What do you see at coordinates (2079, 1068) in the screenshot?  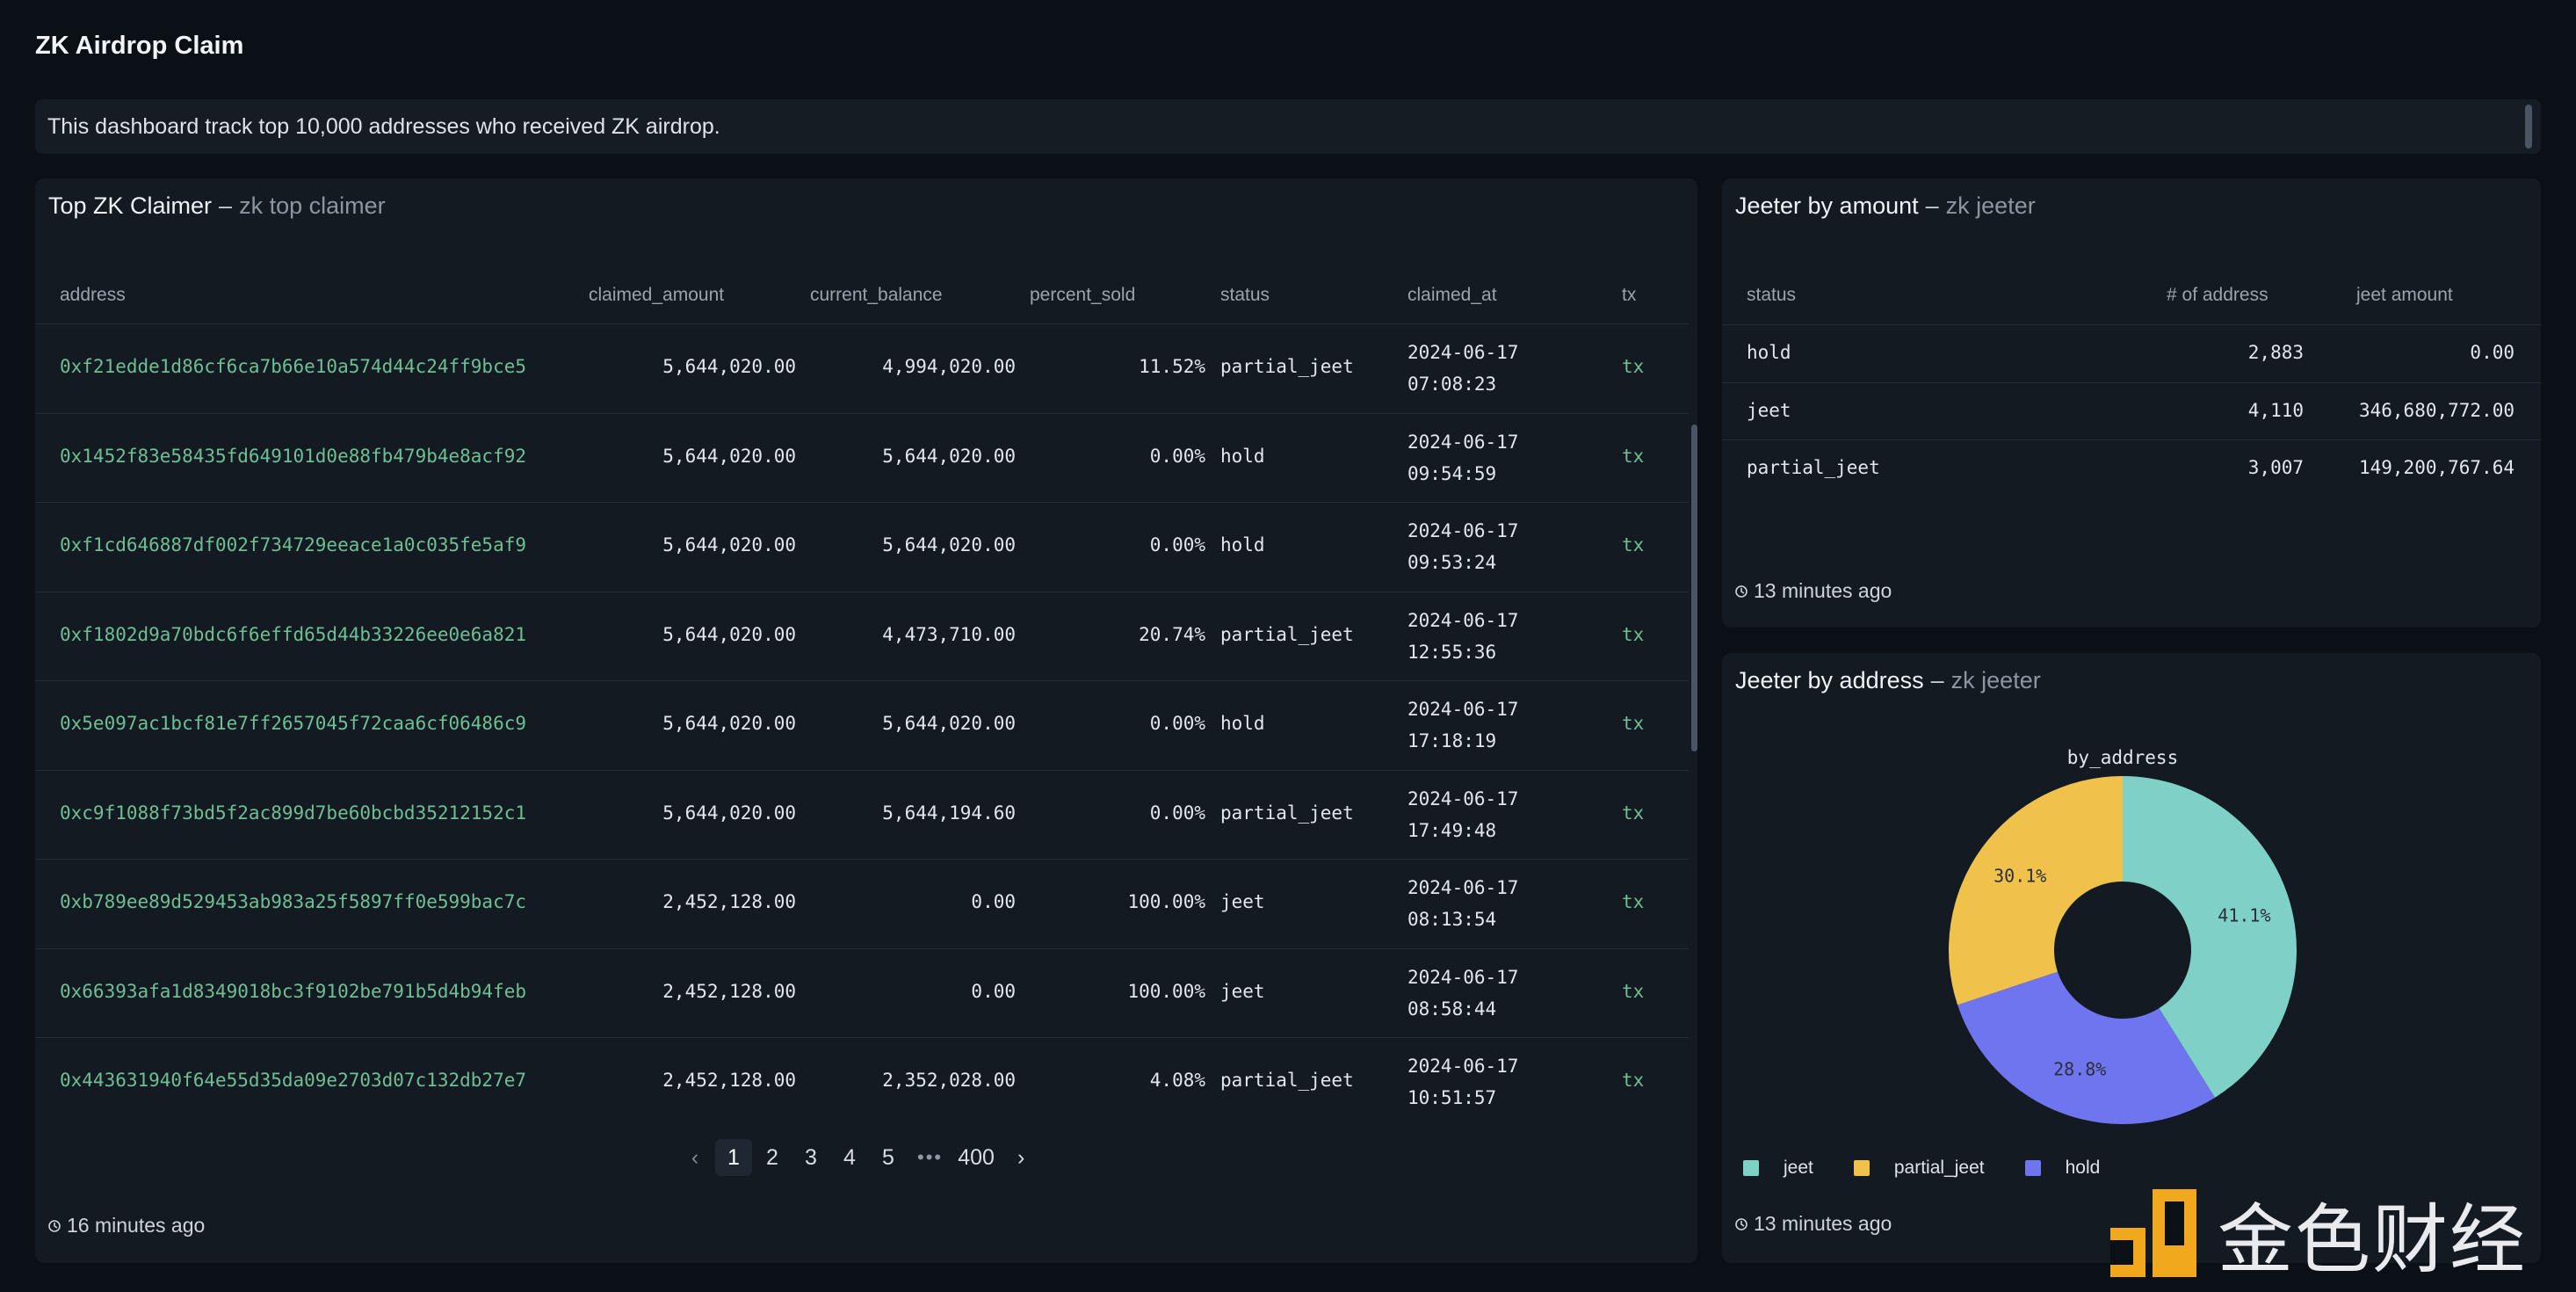 I see `pie-label-hold: 28.8%` at bounding box center [2079, 1068].